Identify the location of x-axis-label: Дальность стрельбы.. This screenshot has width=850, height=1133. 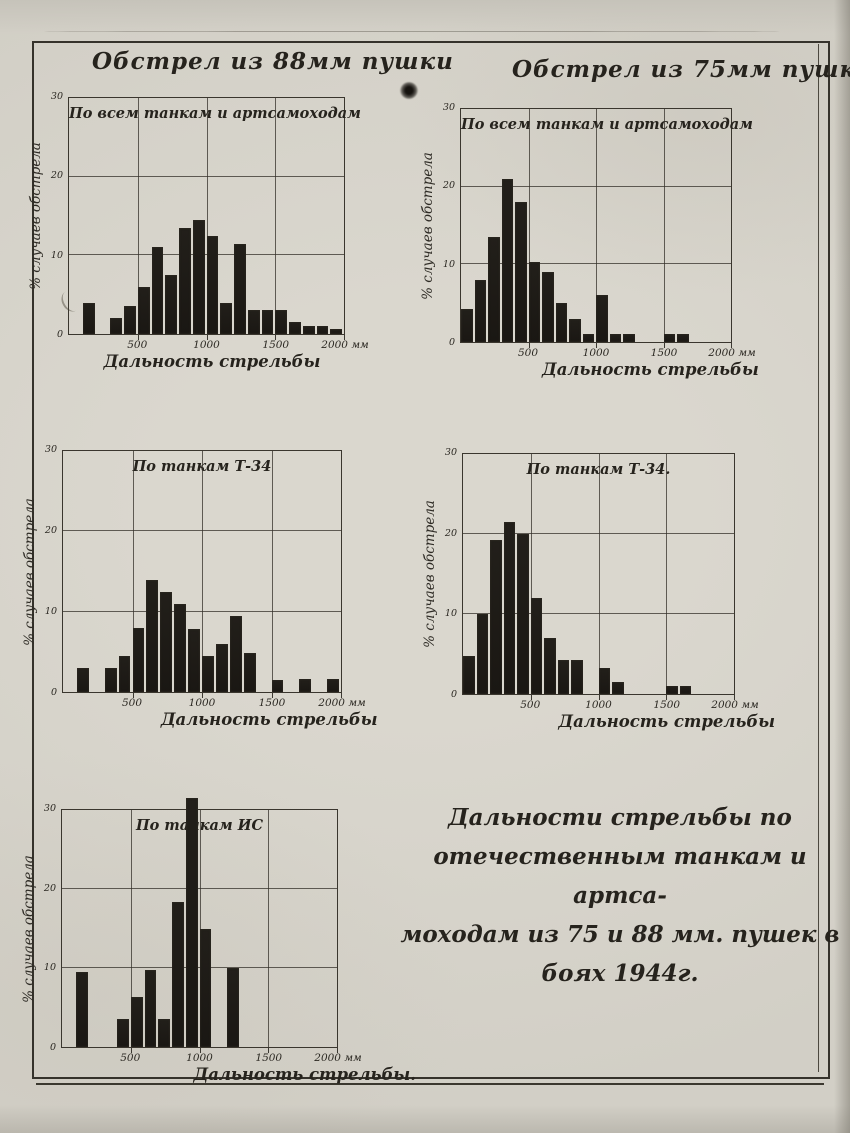
(304, 1074).